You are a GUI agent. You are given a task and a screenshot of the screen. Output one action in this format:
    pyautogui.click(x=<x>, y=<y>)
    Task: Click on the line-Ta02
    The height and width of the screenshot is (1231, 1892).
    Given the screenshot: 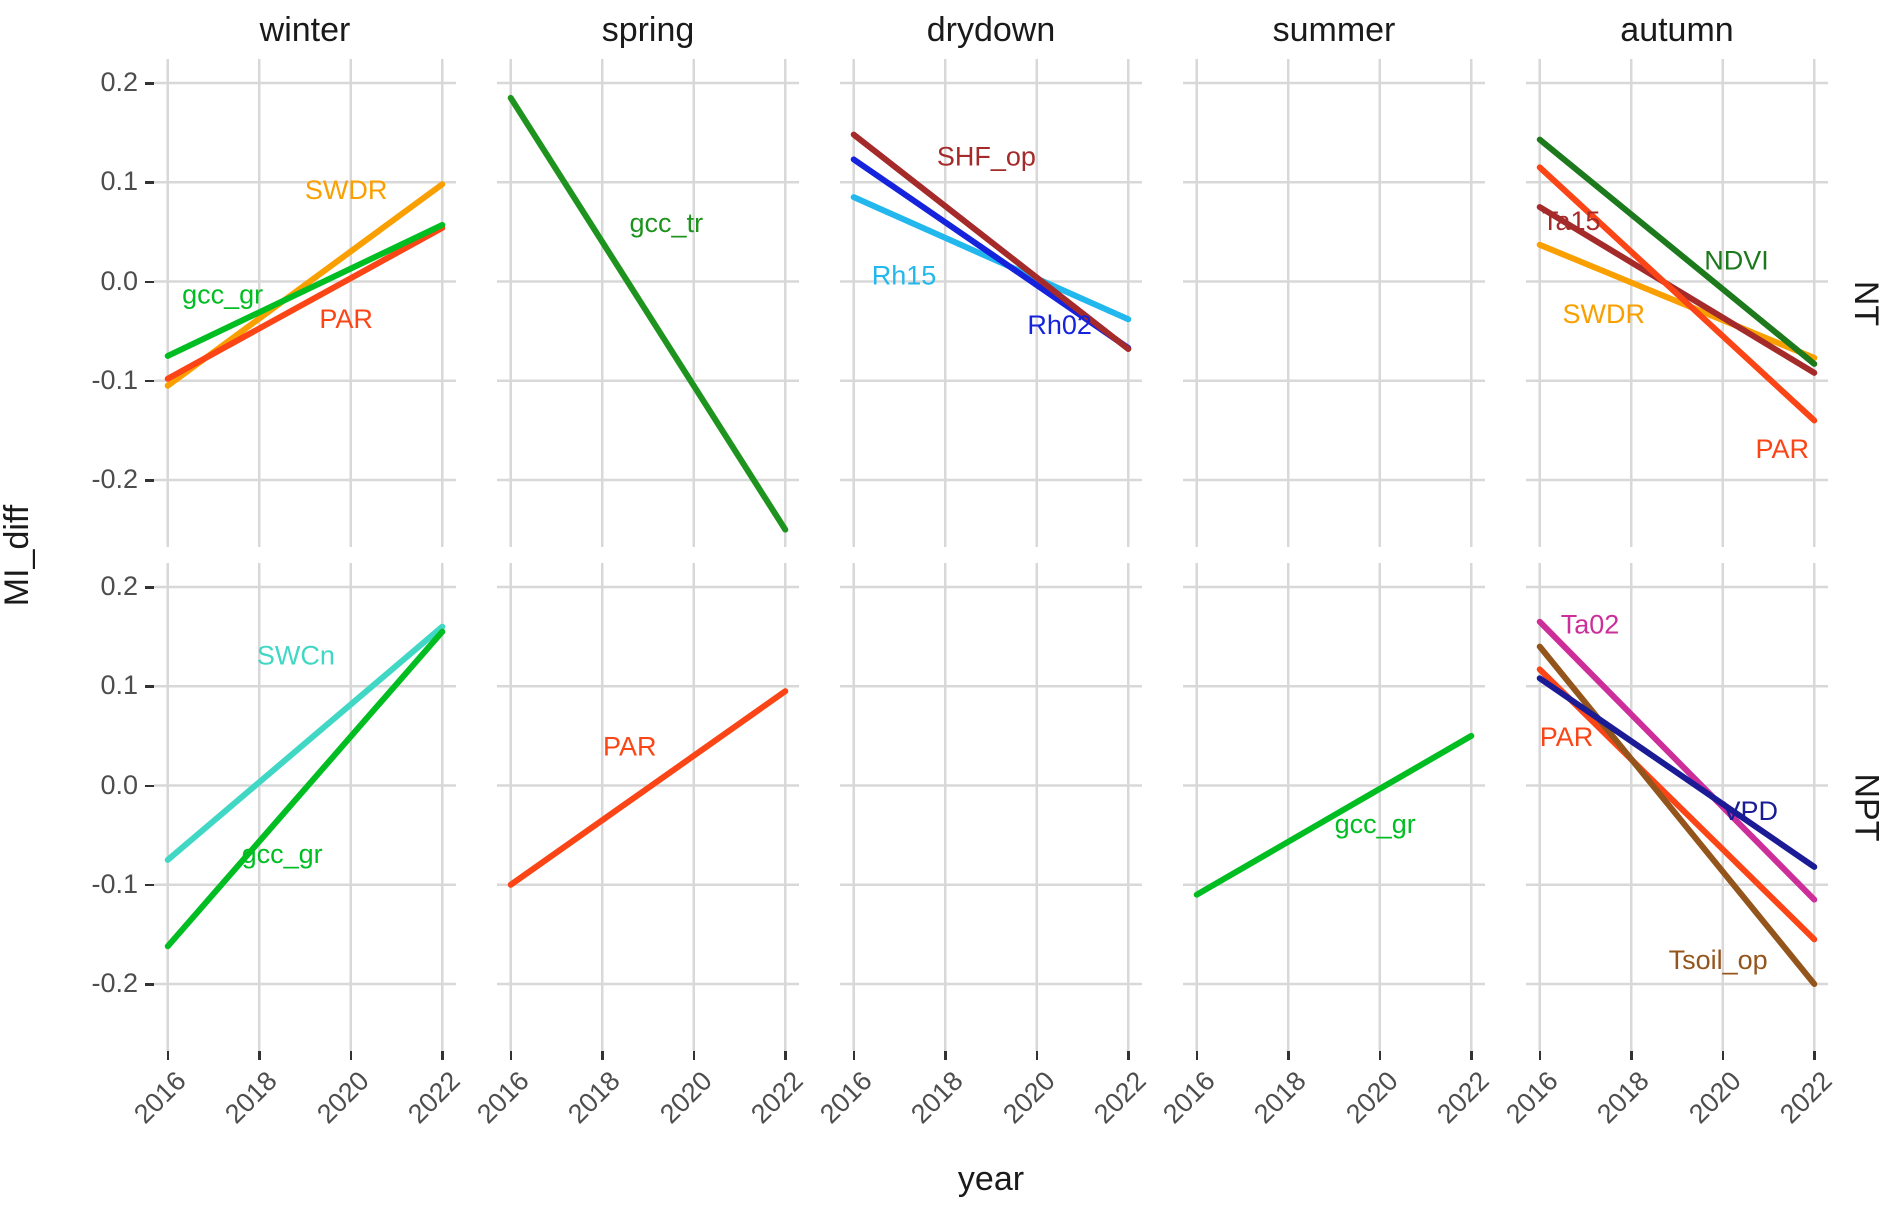 What is the action you would take?
    pyautogui.click(x=1677, y=760)
    